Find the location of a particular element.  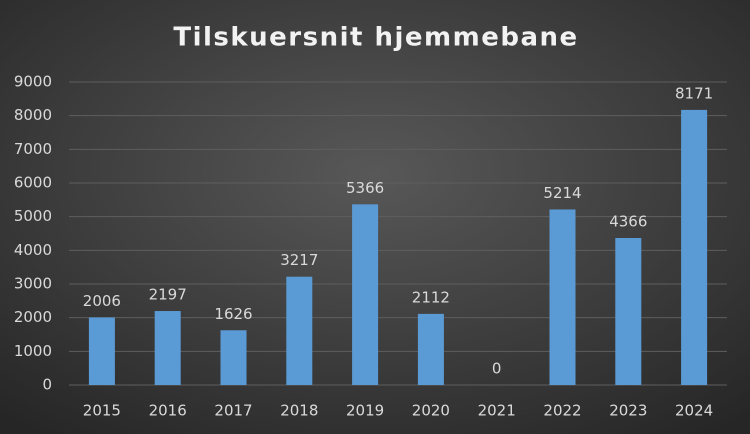

data-label: 2197 is located at coordinates (168, 295).